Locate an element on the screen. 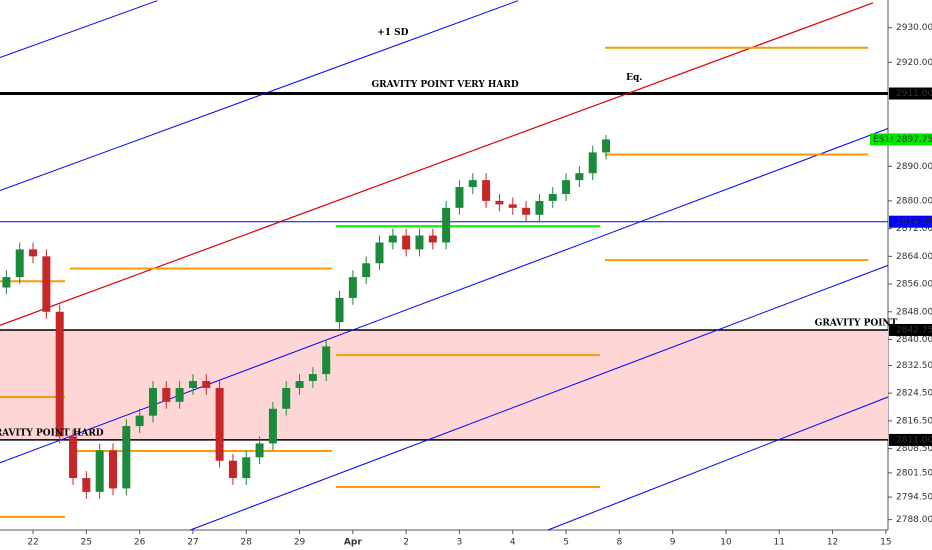  x-tick-label: 25 is located at coordinates (86, 543).